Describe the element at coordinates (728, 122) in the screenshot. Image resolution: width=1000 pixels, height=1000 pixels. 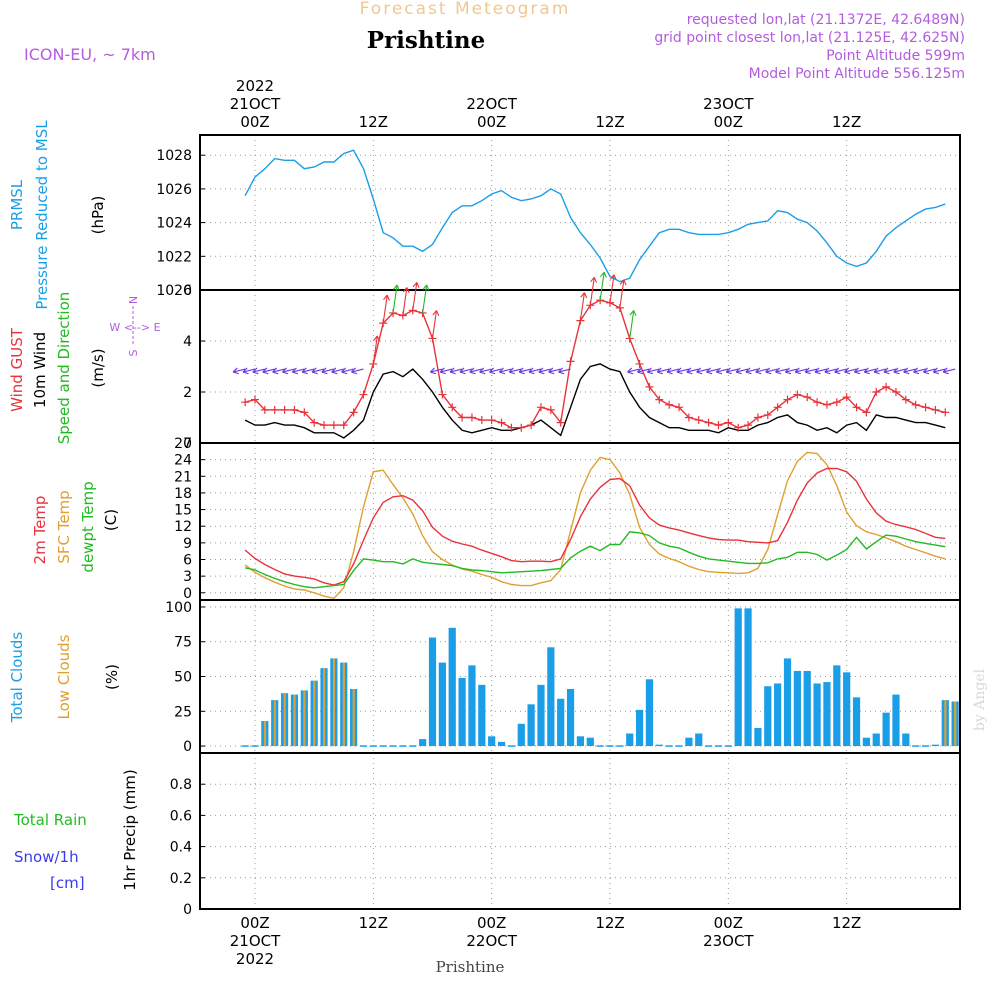
I see `time-label: 00Z` at that location.